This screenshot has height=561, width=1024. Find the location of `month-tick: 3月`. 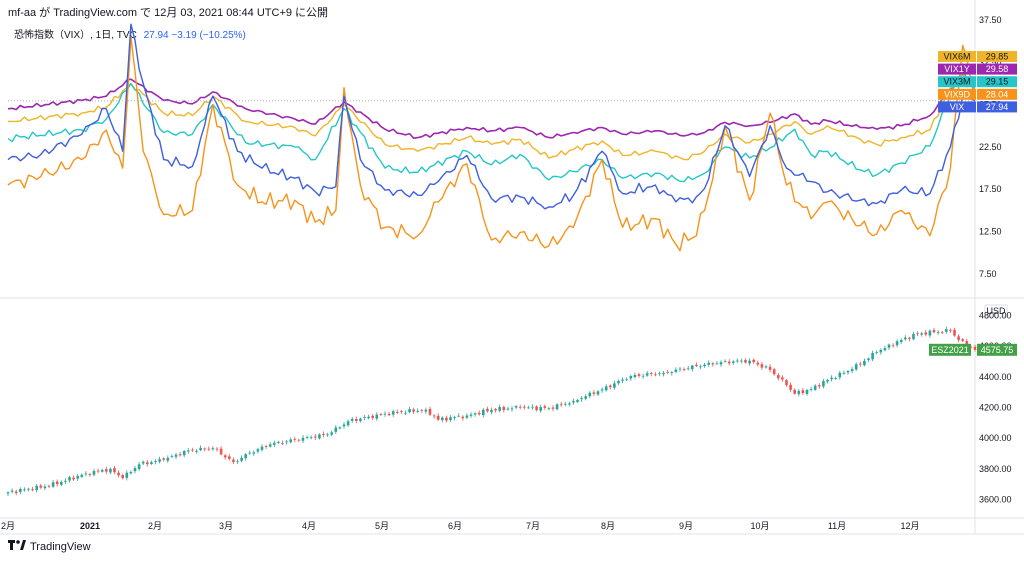

month-tick: 3月 is located at coordinates (226, 526).